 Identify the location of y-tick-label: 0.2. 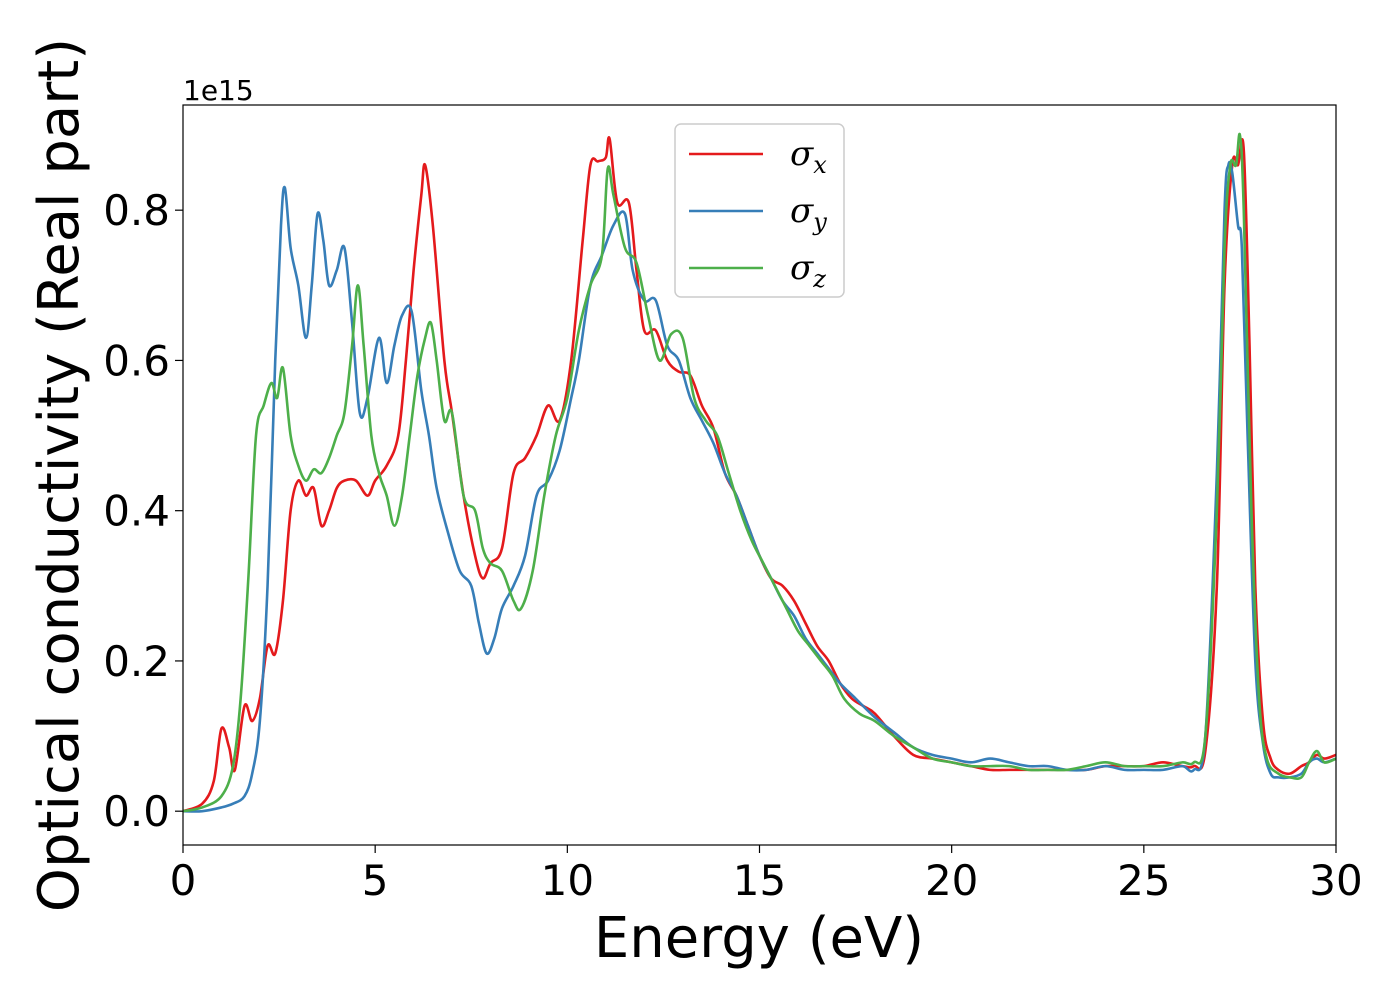
(136, 661).